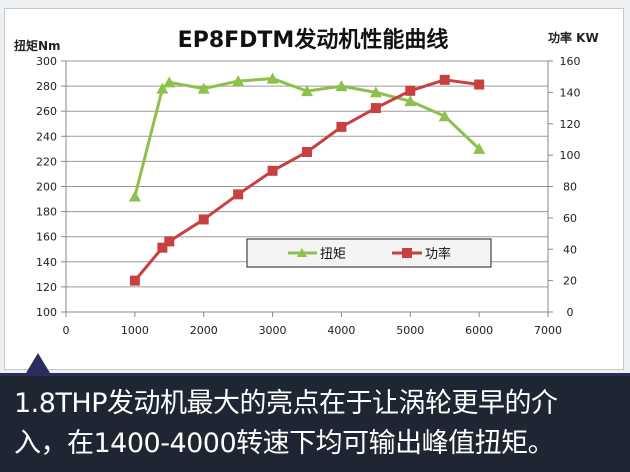 This screenshot has height=472, width=630. I want to click on legend-marker-power, so click(407, 253).